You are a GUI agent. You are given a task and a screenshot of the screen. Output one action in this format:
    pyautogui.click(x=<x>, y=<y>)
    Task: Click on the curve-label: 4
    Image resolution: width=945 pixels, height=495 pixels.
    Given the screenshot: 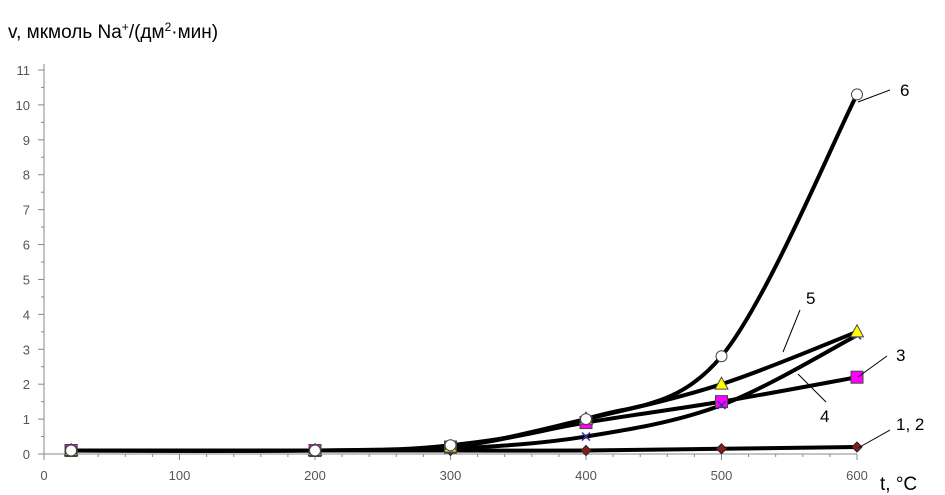 What is the action you would take?
    pyautogui.click(x=824, y=416)
    